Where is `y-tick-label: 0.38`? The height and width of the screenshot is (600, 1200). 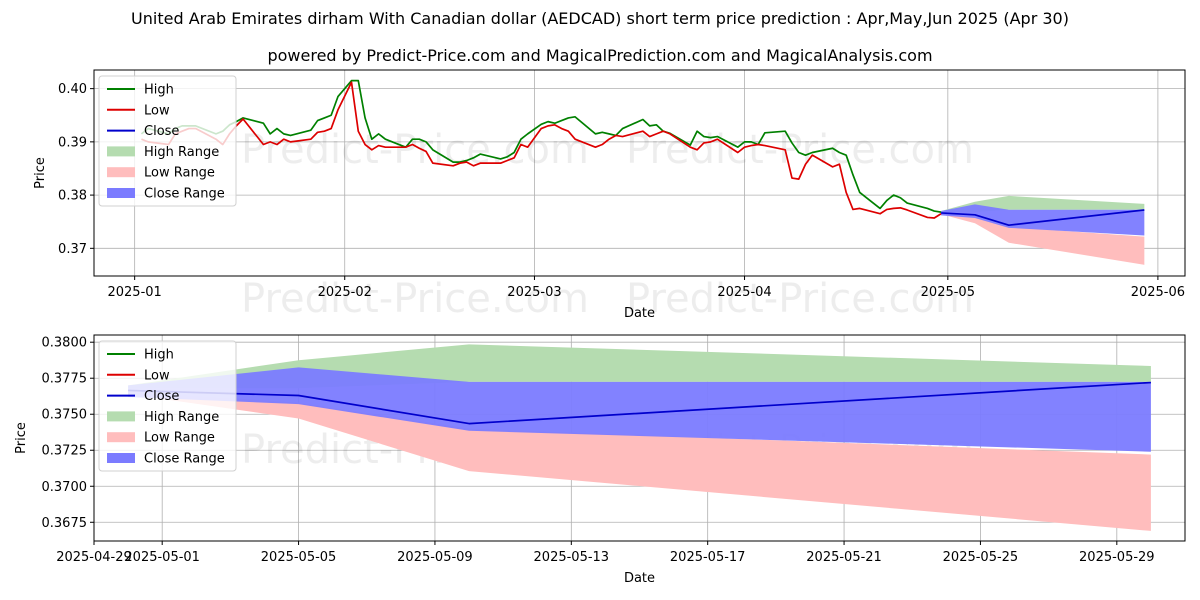
y-tick-label: 0.38 is located at coordinates (72, 196).